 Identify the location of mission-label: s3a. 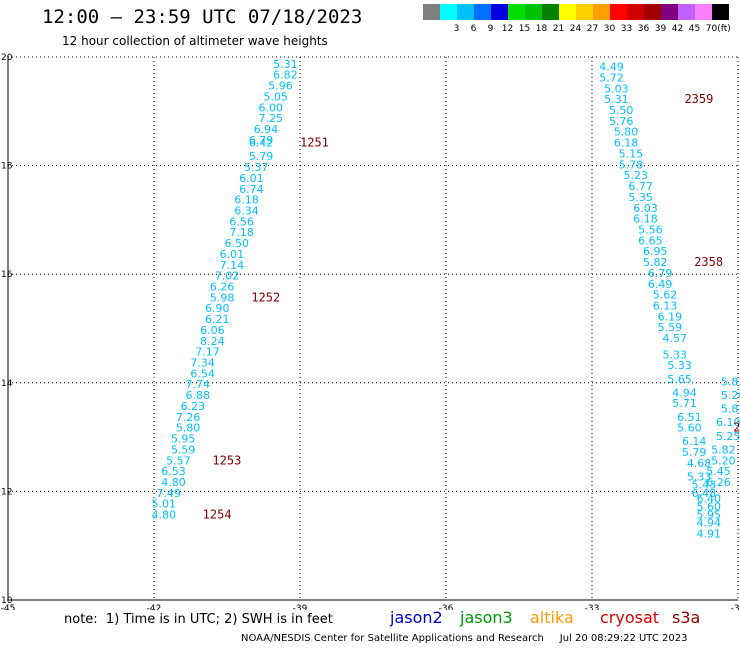
(686, 617).